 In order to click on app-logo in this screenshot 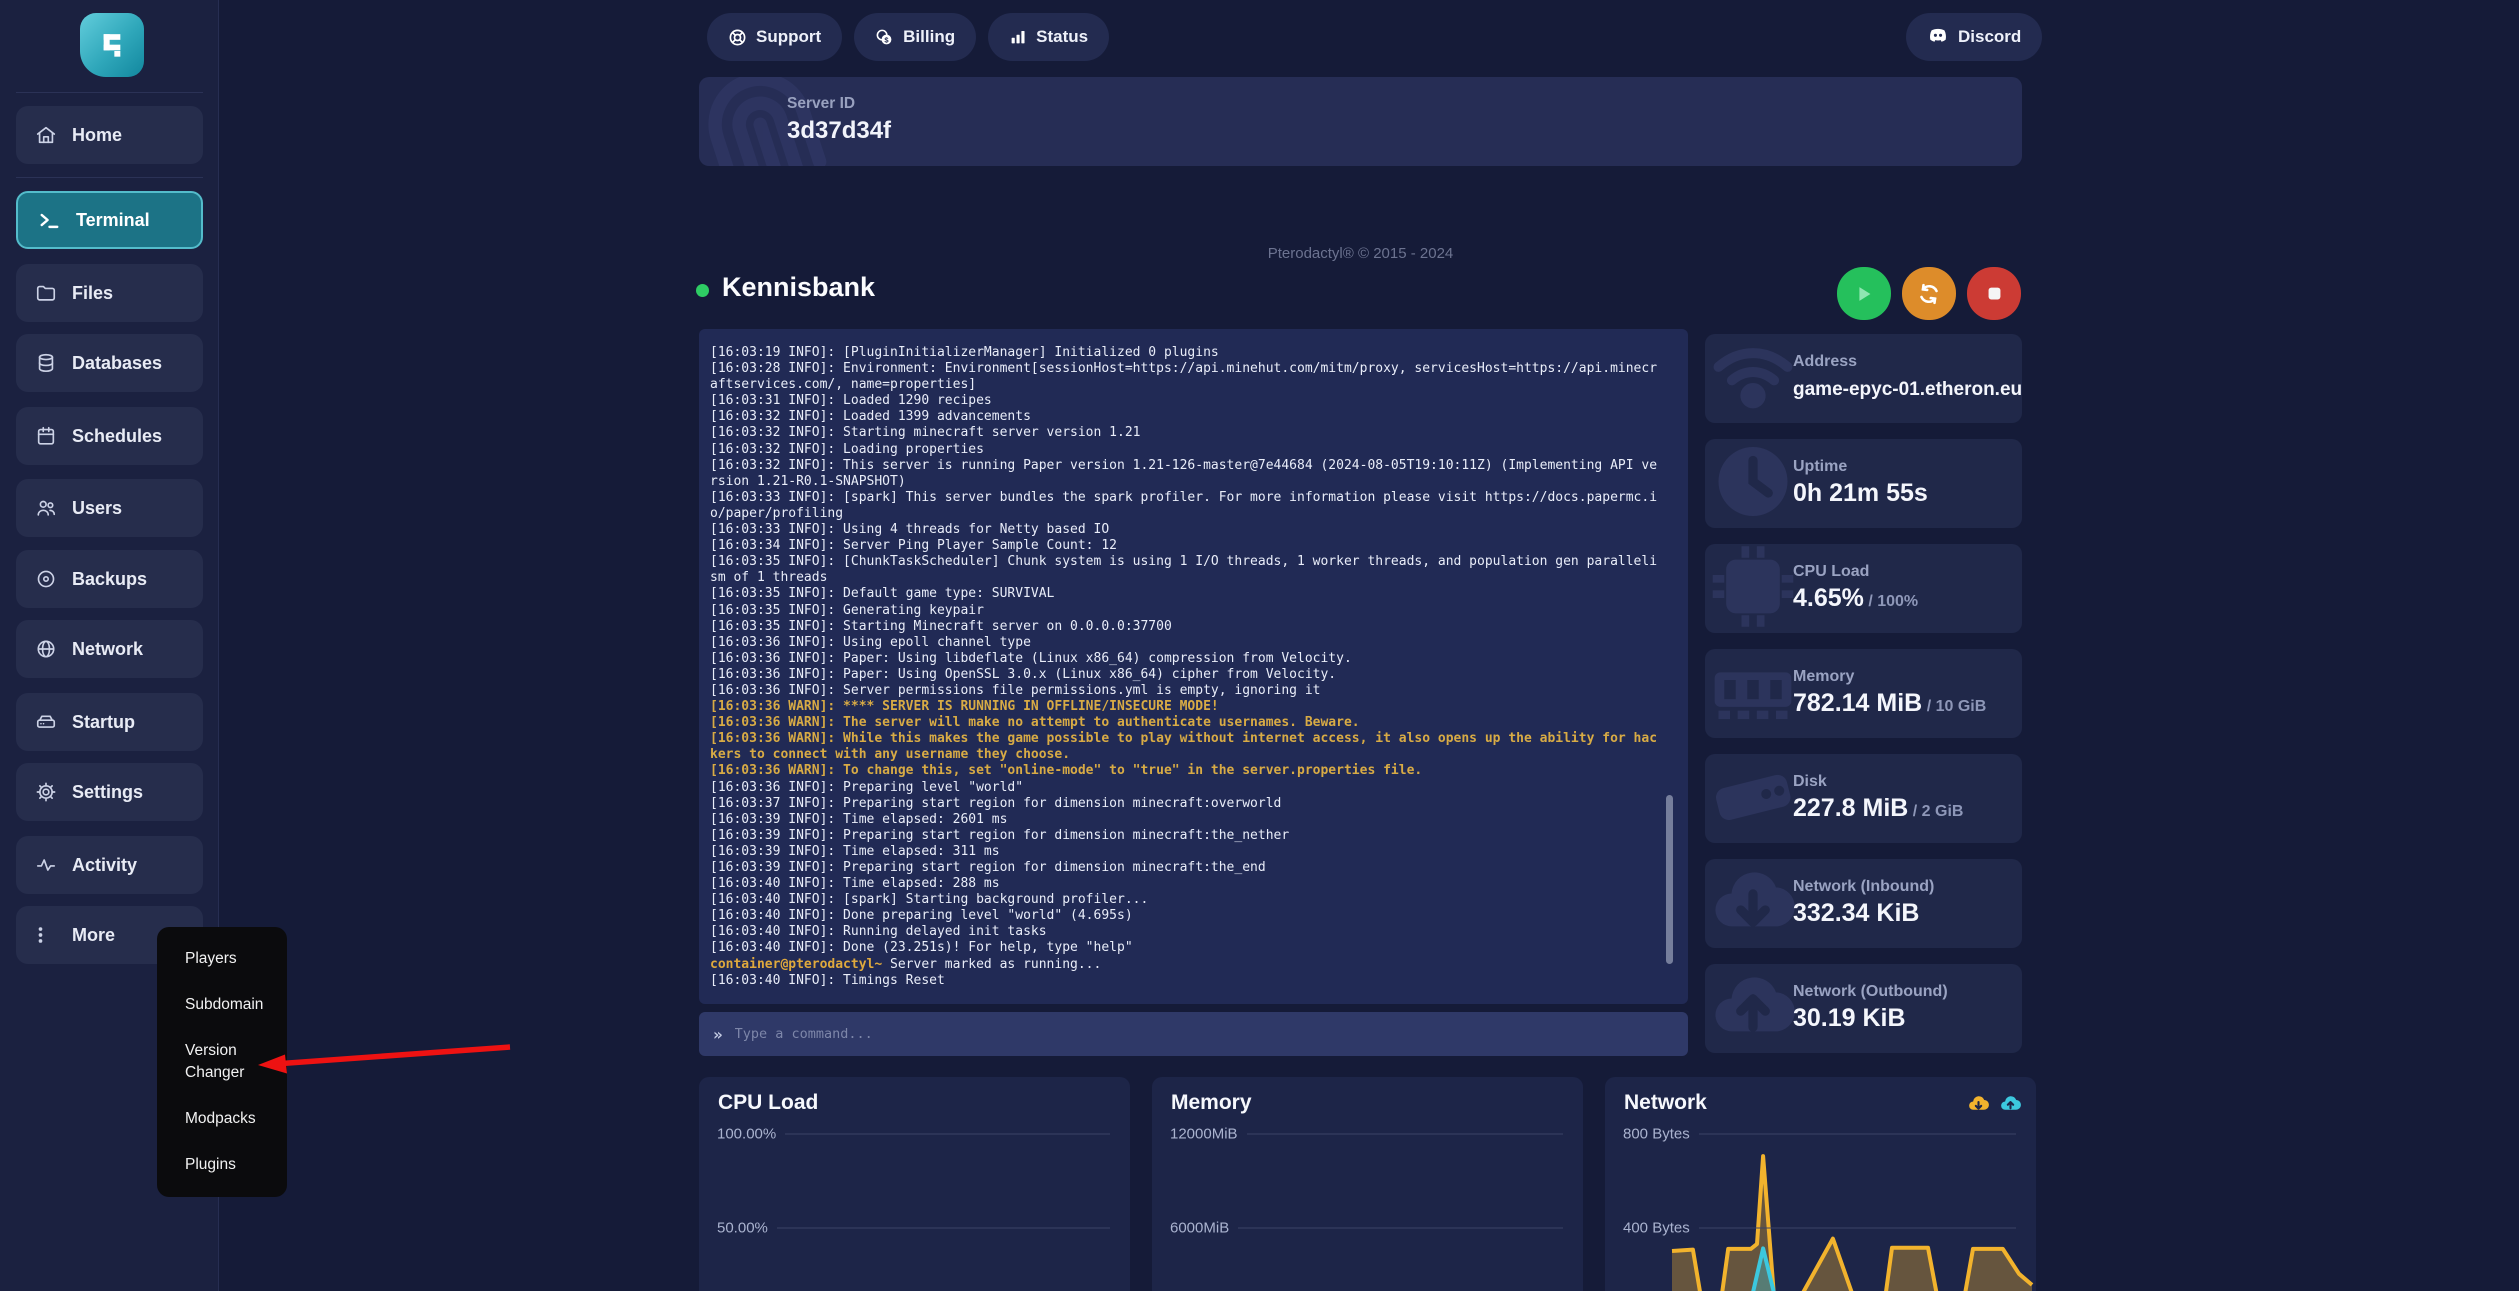, I will do `click(112, 45)`.